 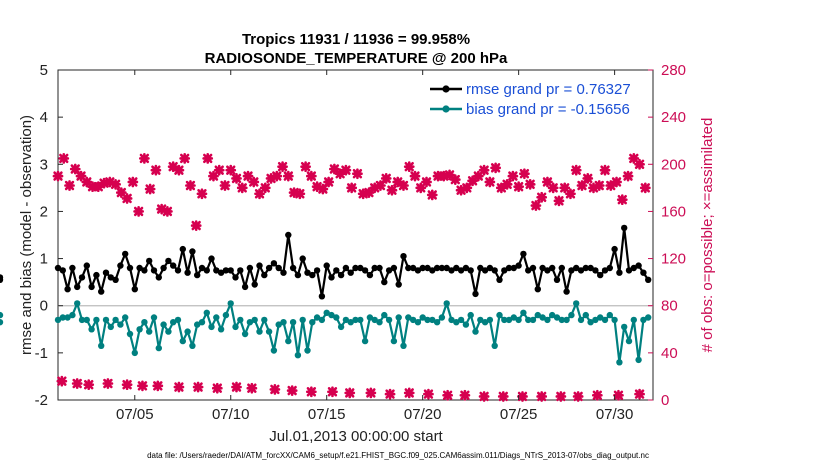 I want to click on right-tick-label: 280, so click(x=673, y=70).